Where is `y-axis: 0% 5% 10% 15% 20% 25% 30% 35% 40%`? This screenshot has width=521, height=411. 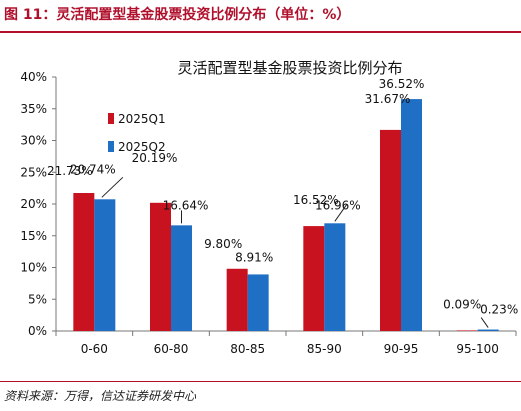
y-axis: 0% 5% 10% 15% 20% 25% 30% 35% 40% is located at coordinates (38, 204).